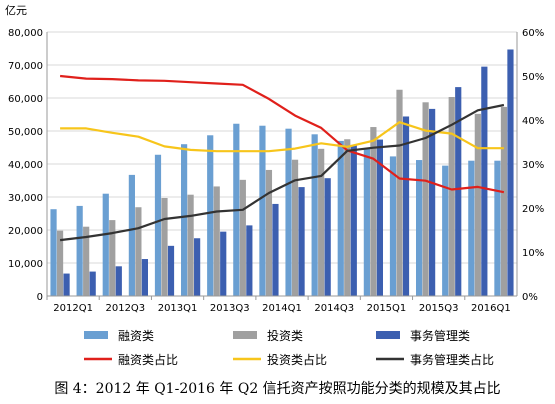  Describe the element at coordinates (533, 209) in the screenshot. I see `right-tick-label: 20%` at that location.